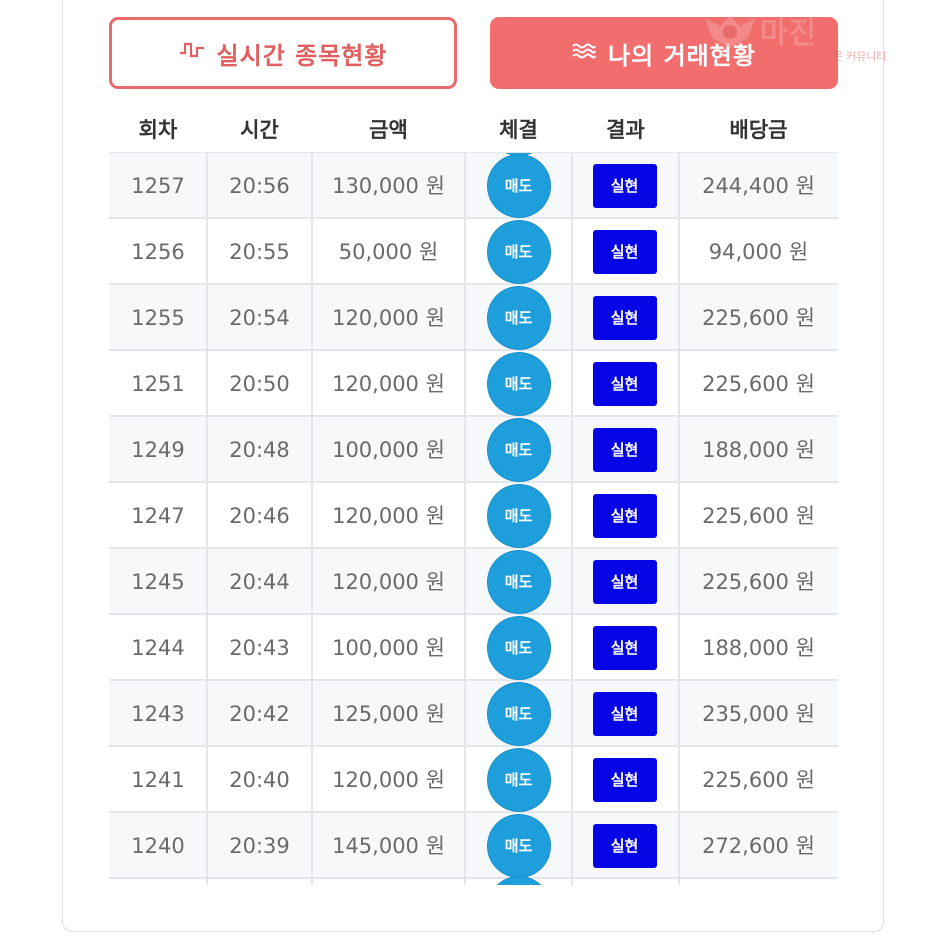  Describe the element at coordinates (758, 186) in the screenshot. I see `cell-payout: 244,400 원` at that location.